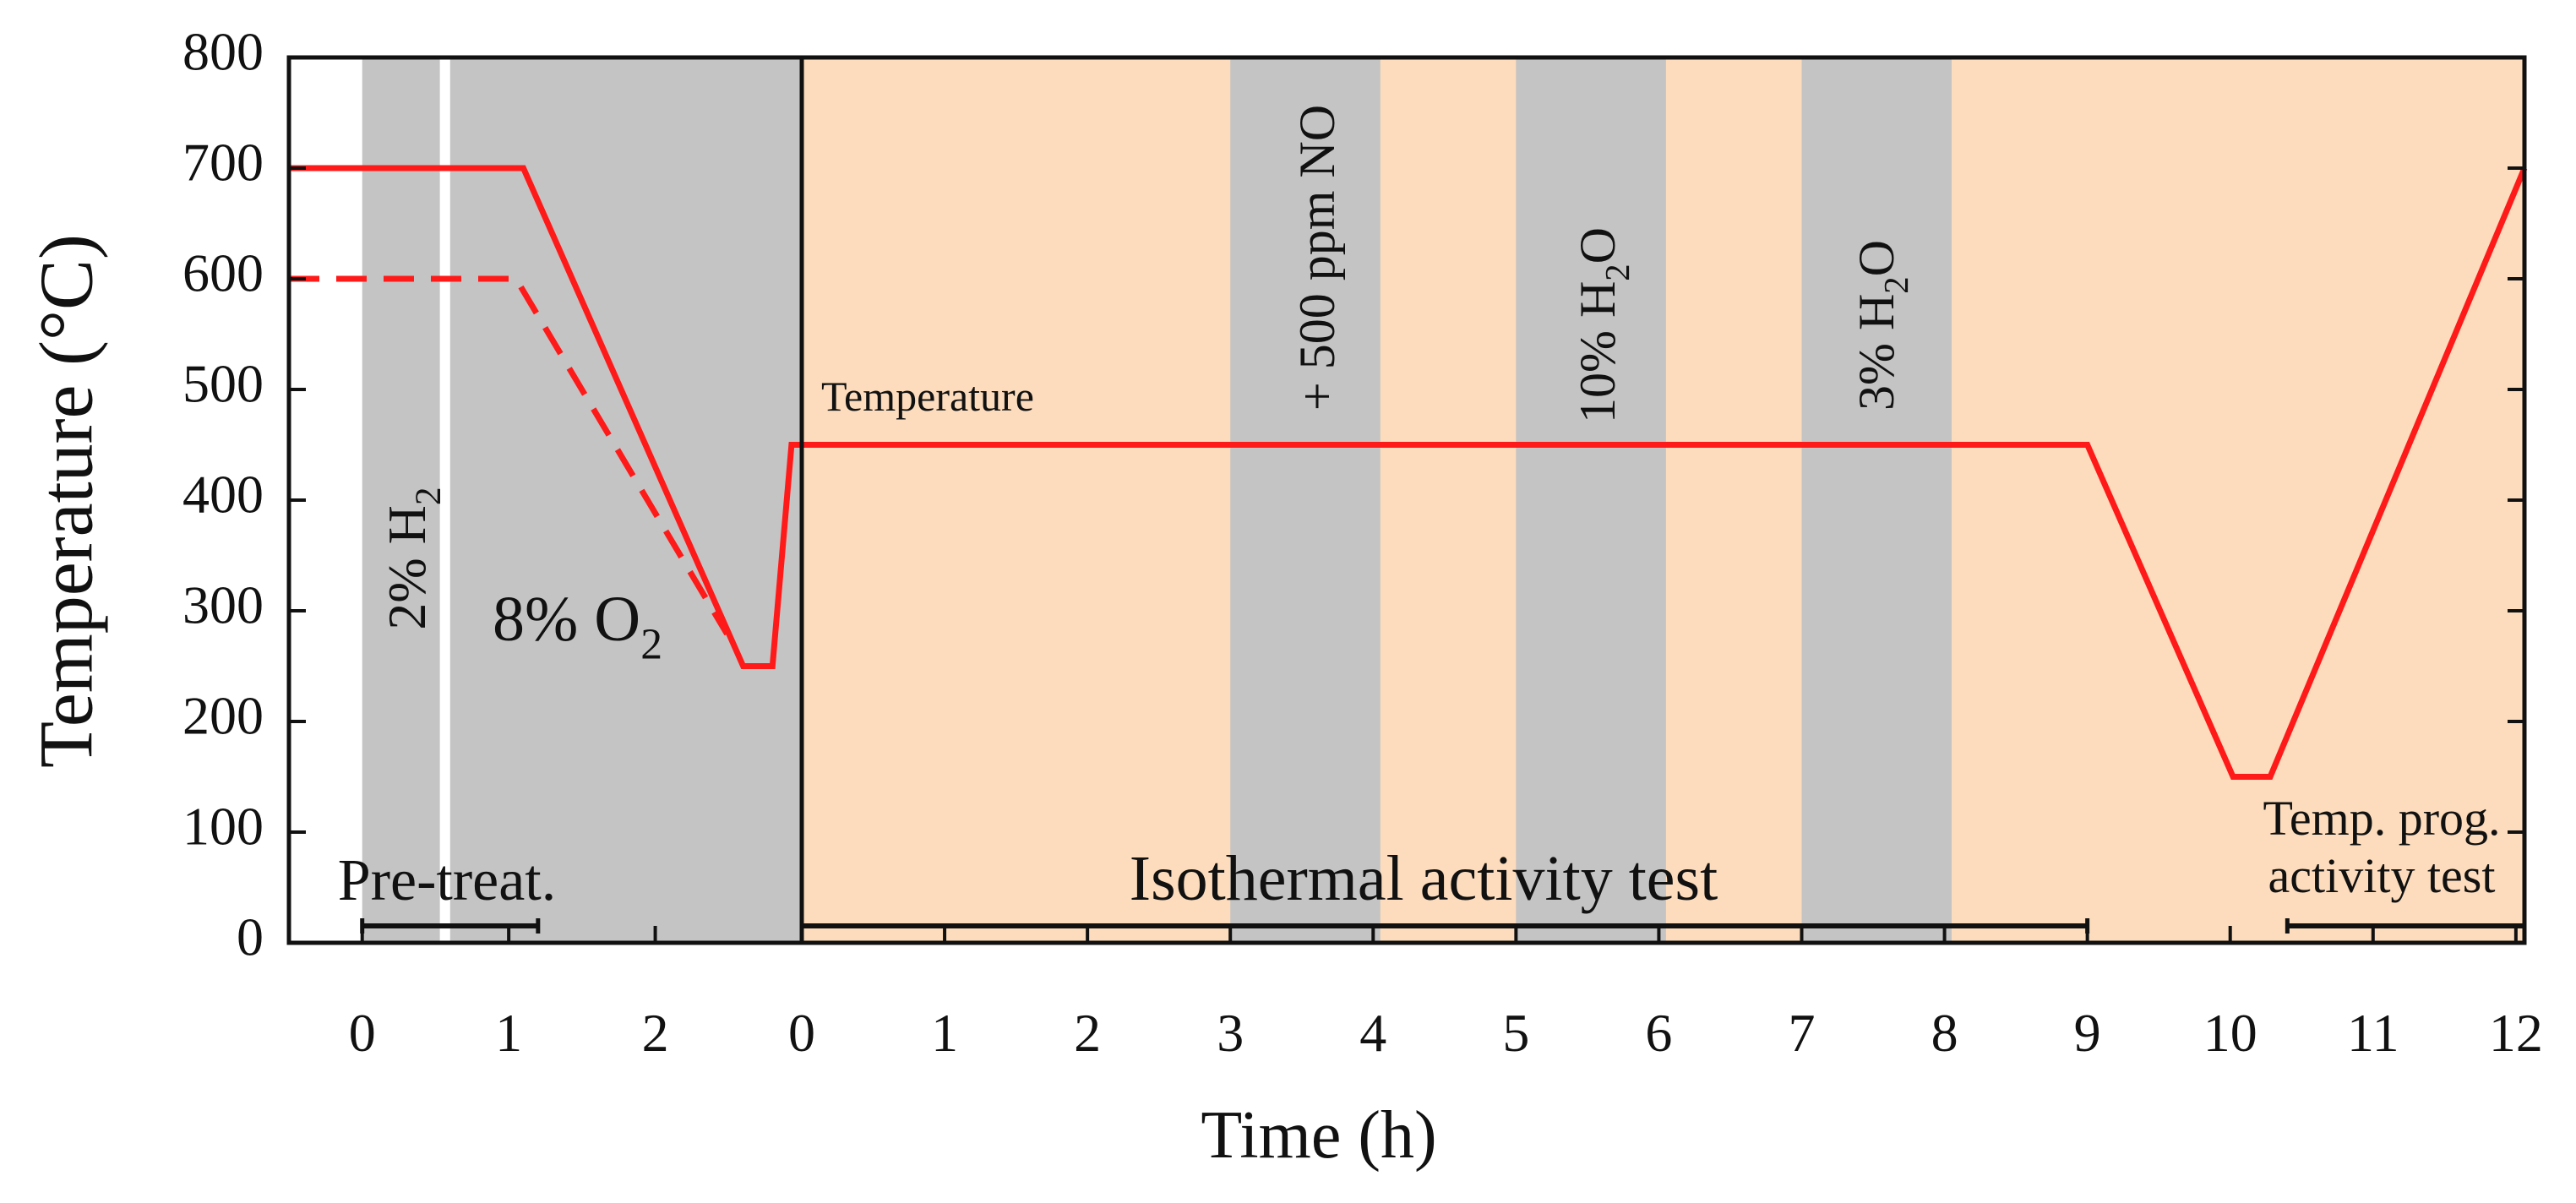 The height and width of the screenshot is (1203, 2576). What do you see at coordinates (223, 163) in the screenshot?
I see `y-tick-label: 700` at bounding box center [223, 163].